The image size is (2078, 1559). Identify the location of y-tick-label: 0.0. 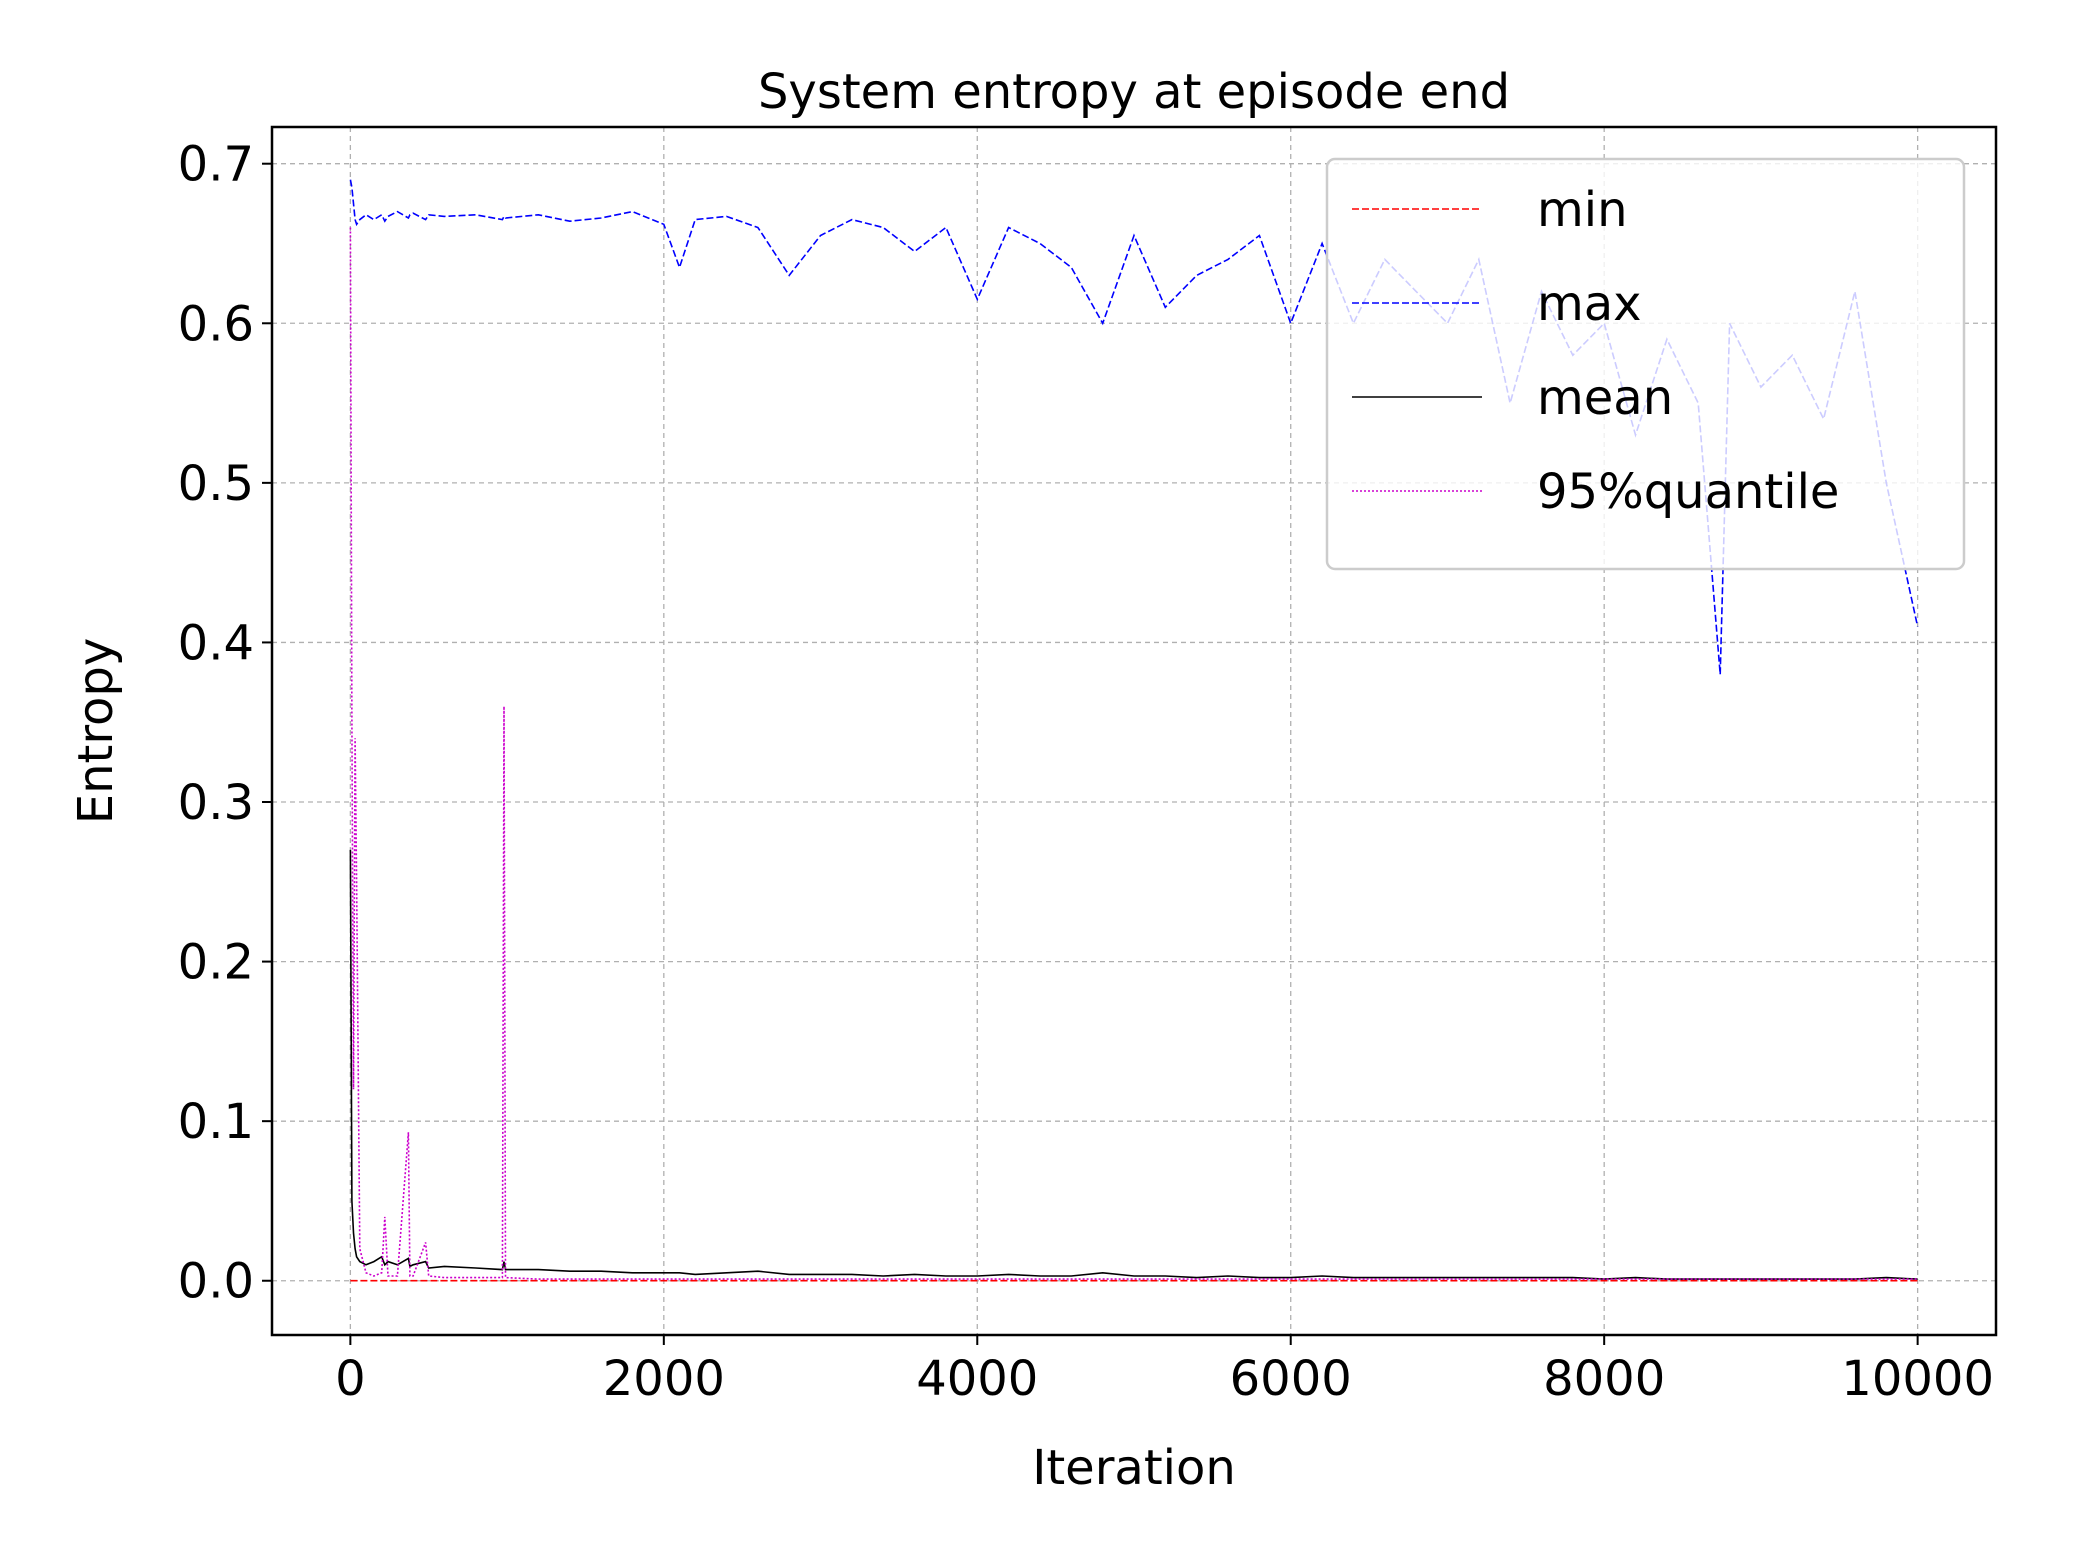
(216, 1282).